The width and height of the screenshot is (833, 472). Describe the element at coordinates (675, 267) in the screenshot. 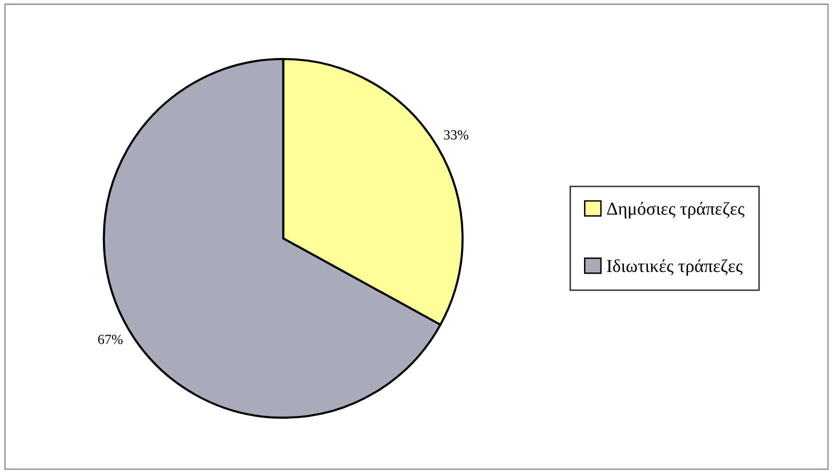

I see `legend-label: Ιδιωτικές τράπεζες` at that location.